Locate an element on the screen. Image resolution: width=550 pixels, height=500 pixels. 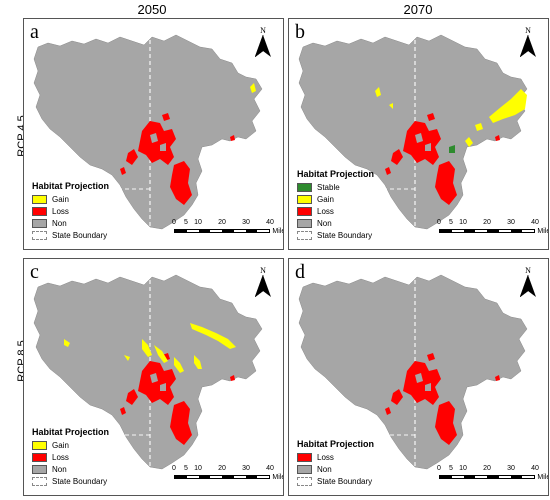
legend-label: Loss is located at coordinates (60, 457).